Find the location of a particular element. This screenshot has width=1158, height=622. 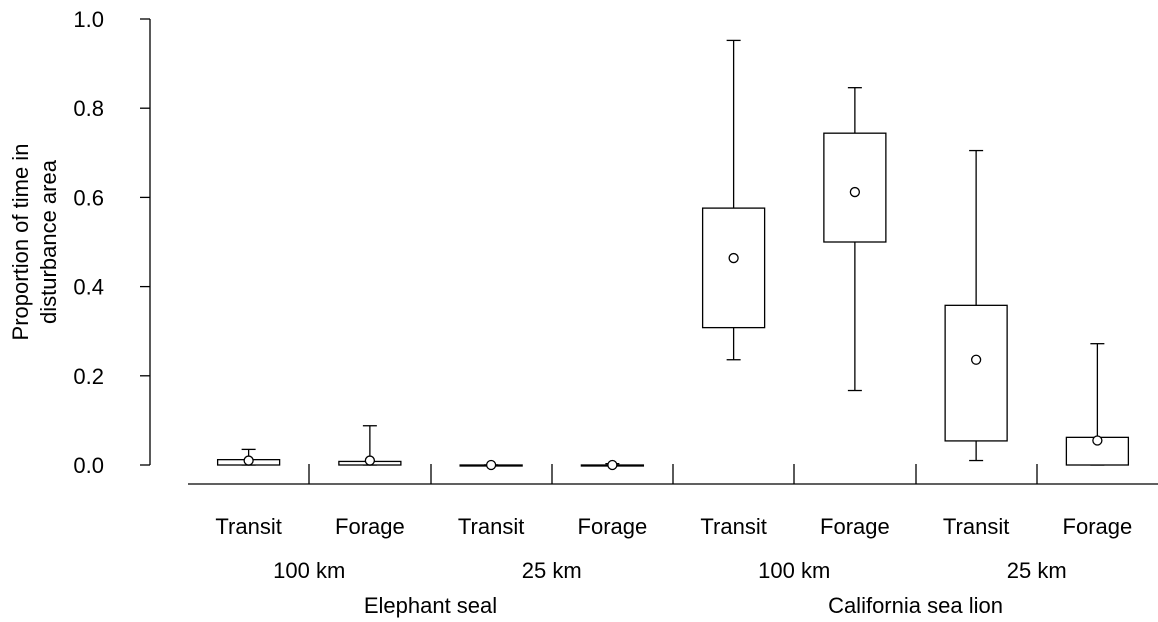

x-axis is located at coordinates (673, 474).